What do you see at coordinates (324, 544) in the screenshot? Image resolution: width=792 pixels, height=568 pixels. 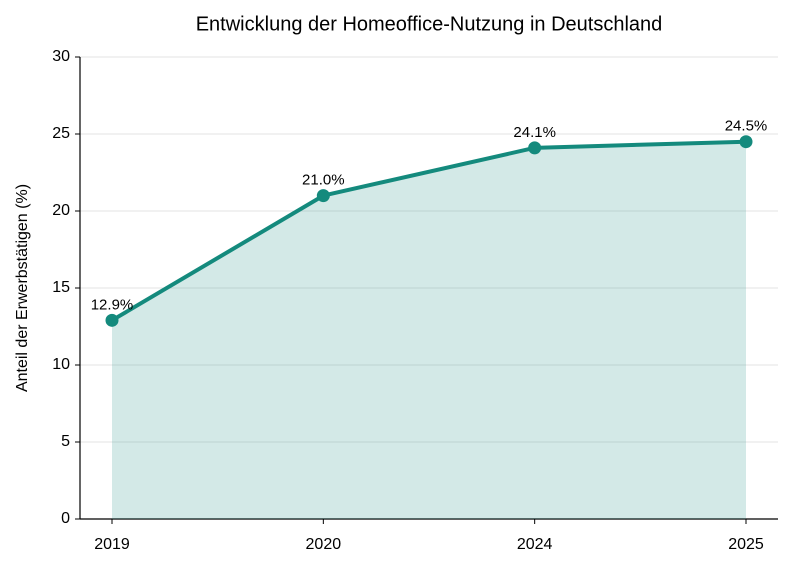 I see `x-tick-label: 2020` at bounding box center [324, 544].